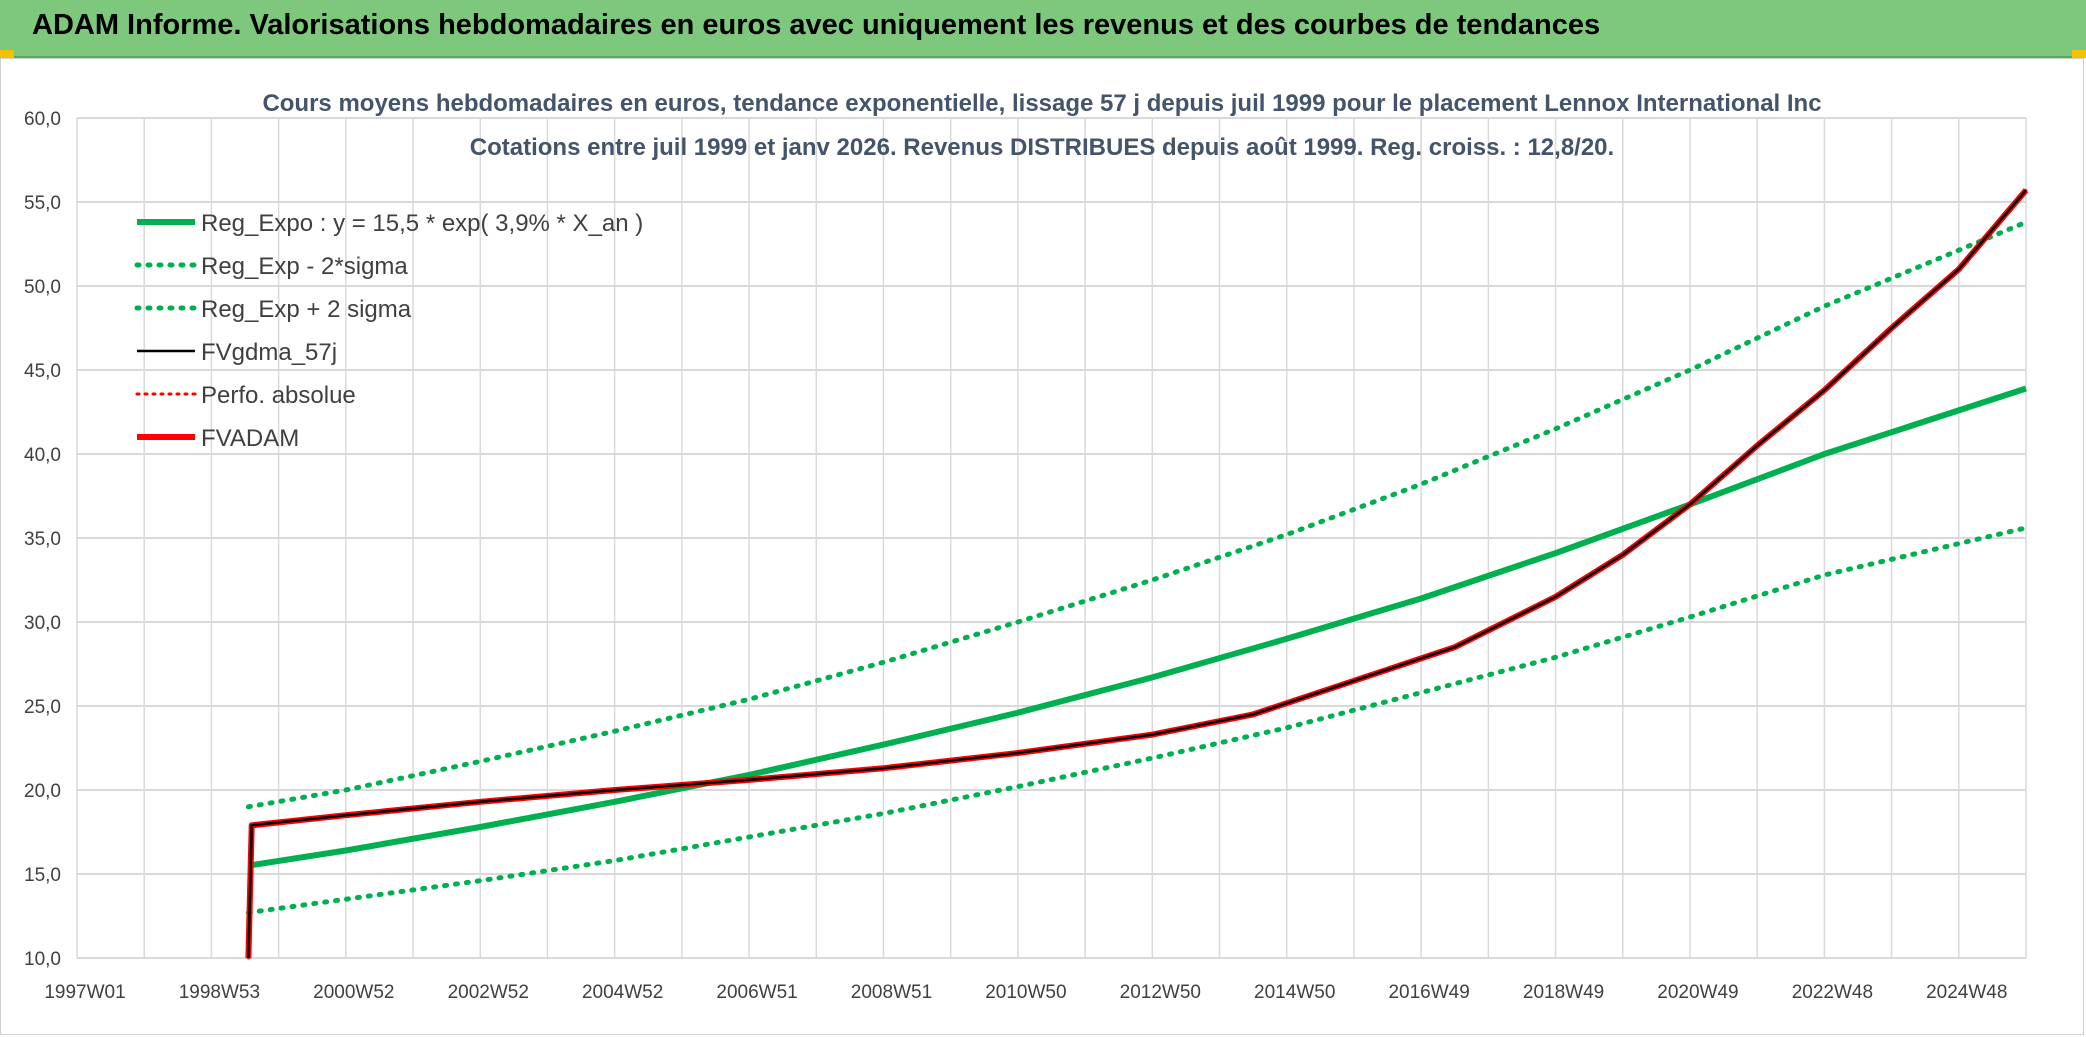 The width and height of the screenshot is (2086, 1037). I want to click on x-tick-label: 2002W52, so click(488, 992).